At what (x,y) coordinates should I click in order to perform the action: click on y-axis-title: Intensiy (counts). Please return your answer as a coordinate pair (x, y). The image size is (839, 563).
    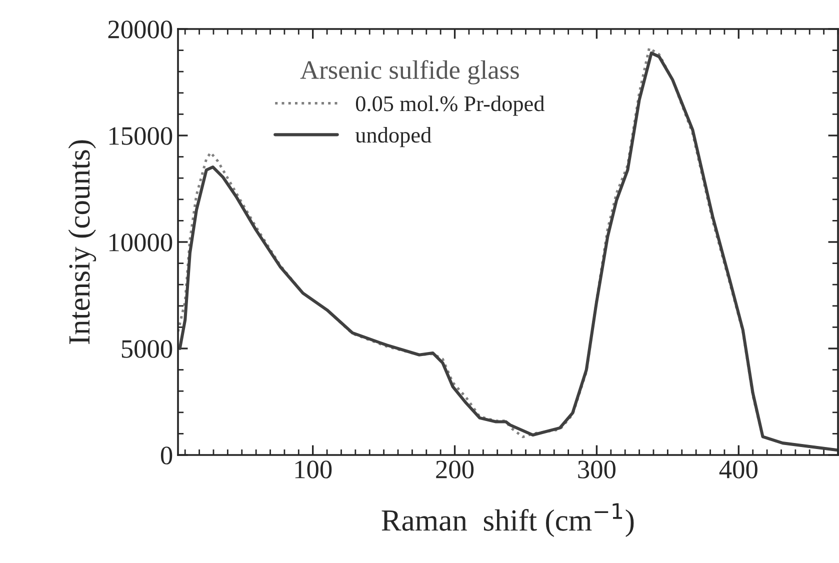
    Looking at the image, I should click on (82, 242).